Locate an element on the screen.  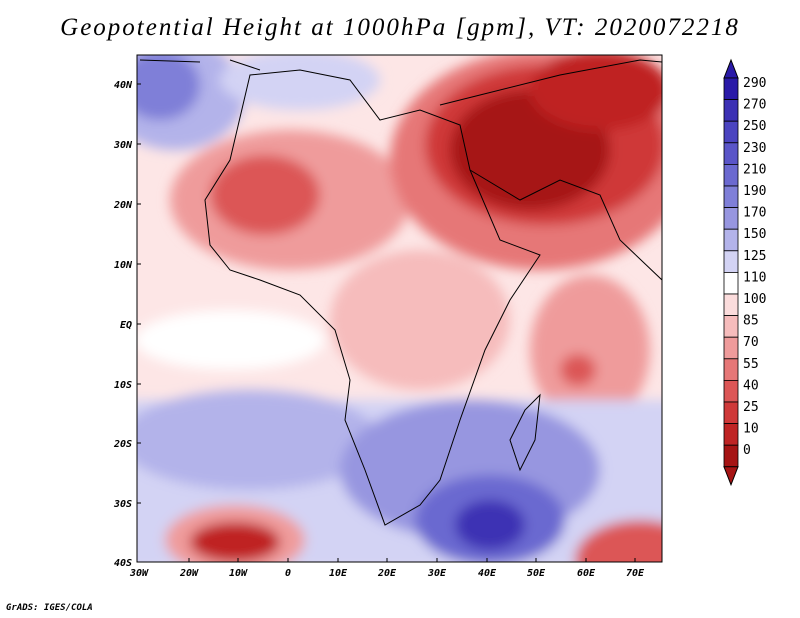
lon-label: 60E is located at coordinates (586, 573).